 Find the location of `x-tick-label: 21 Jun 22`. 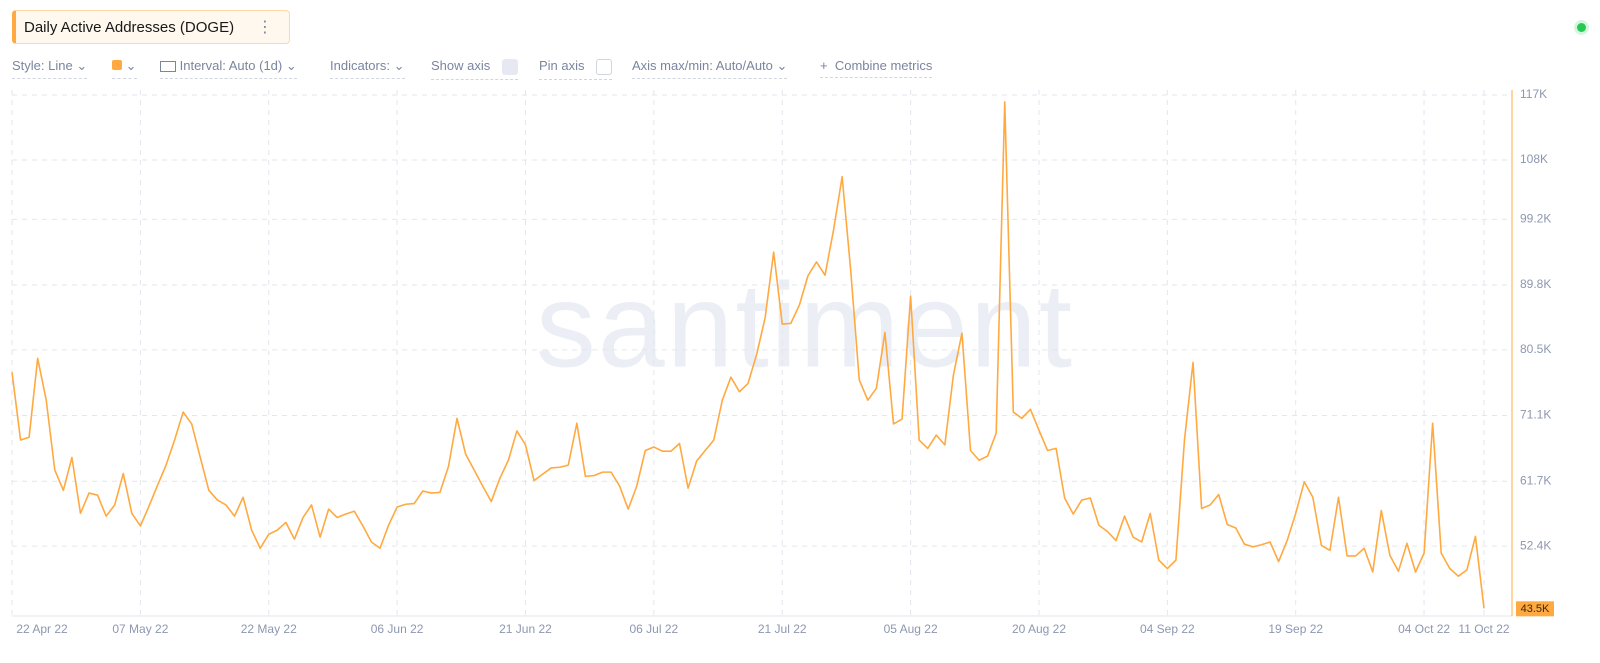

x-tick-label: 21 Jun 22 is located at coordinates (525, 629).